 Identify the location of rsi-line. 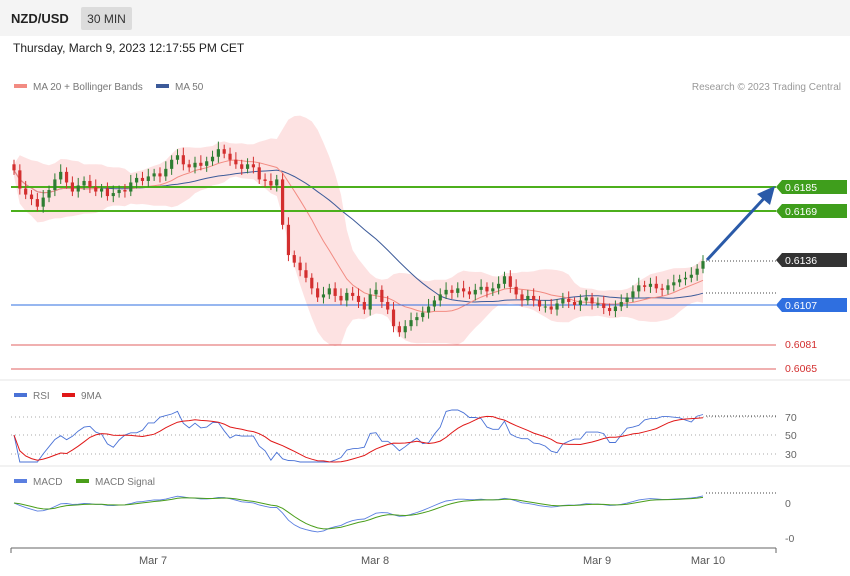
(358, 436).